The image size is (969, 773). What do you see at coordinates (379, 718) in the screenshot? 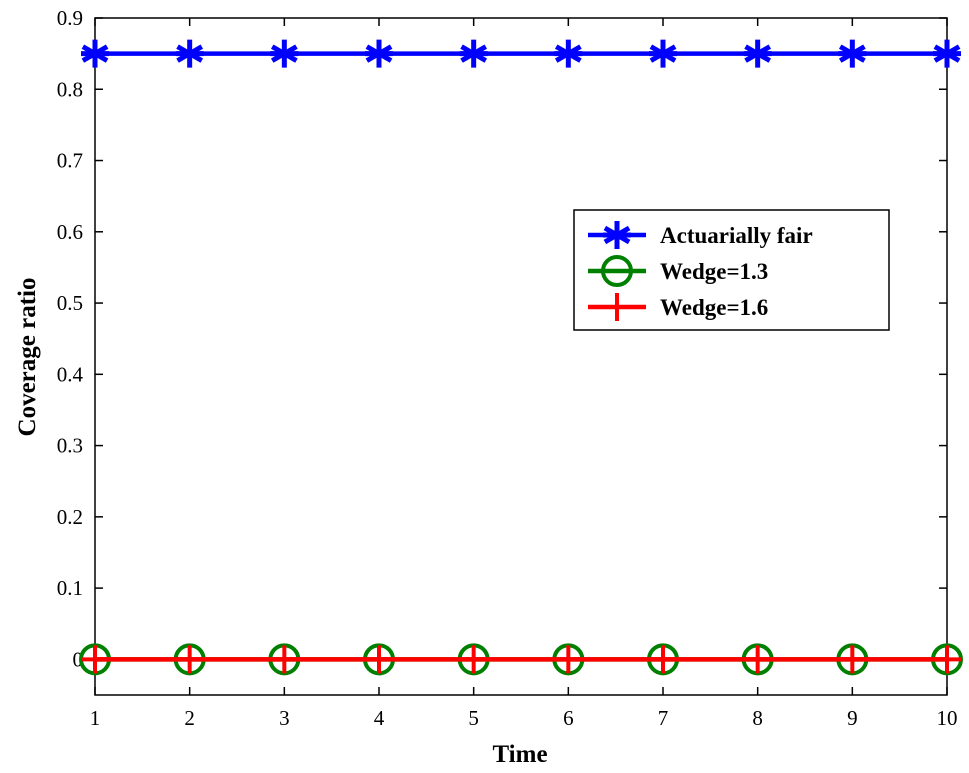
I see `x-tick-label: 4` at bounding box center [379, 718].